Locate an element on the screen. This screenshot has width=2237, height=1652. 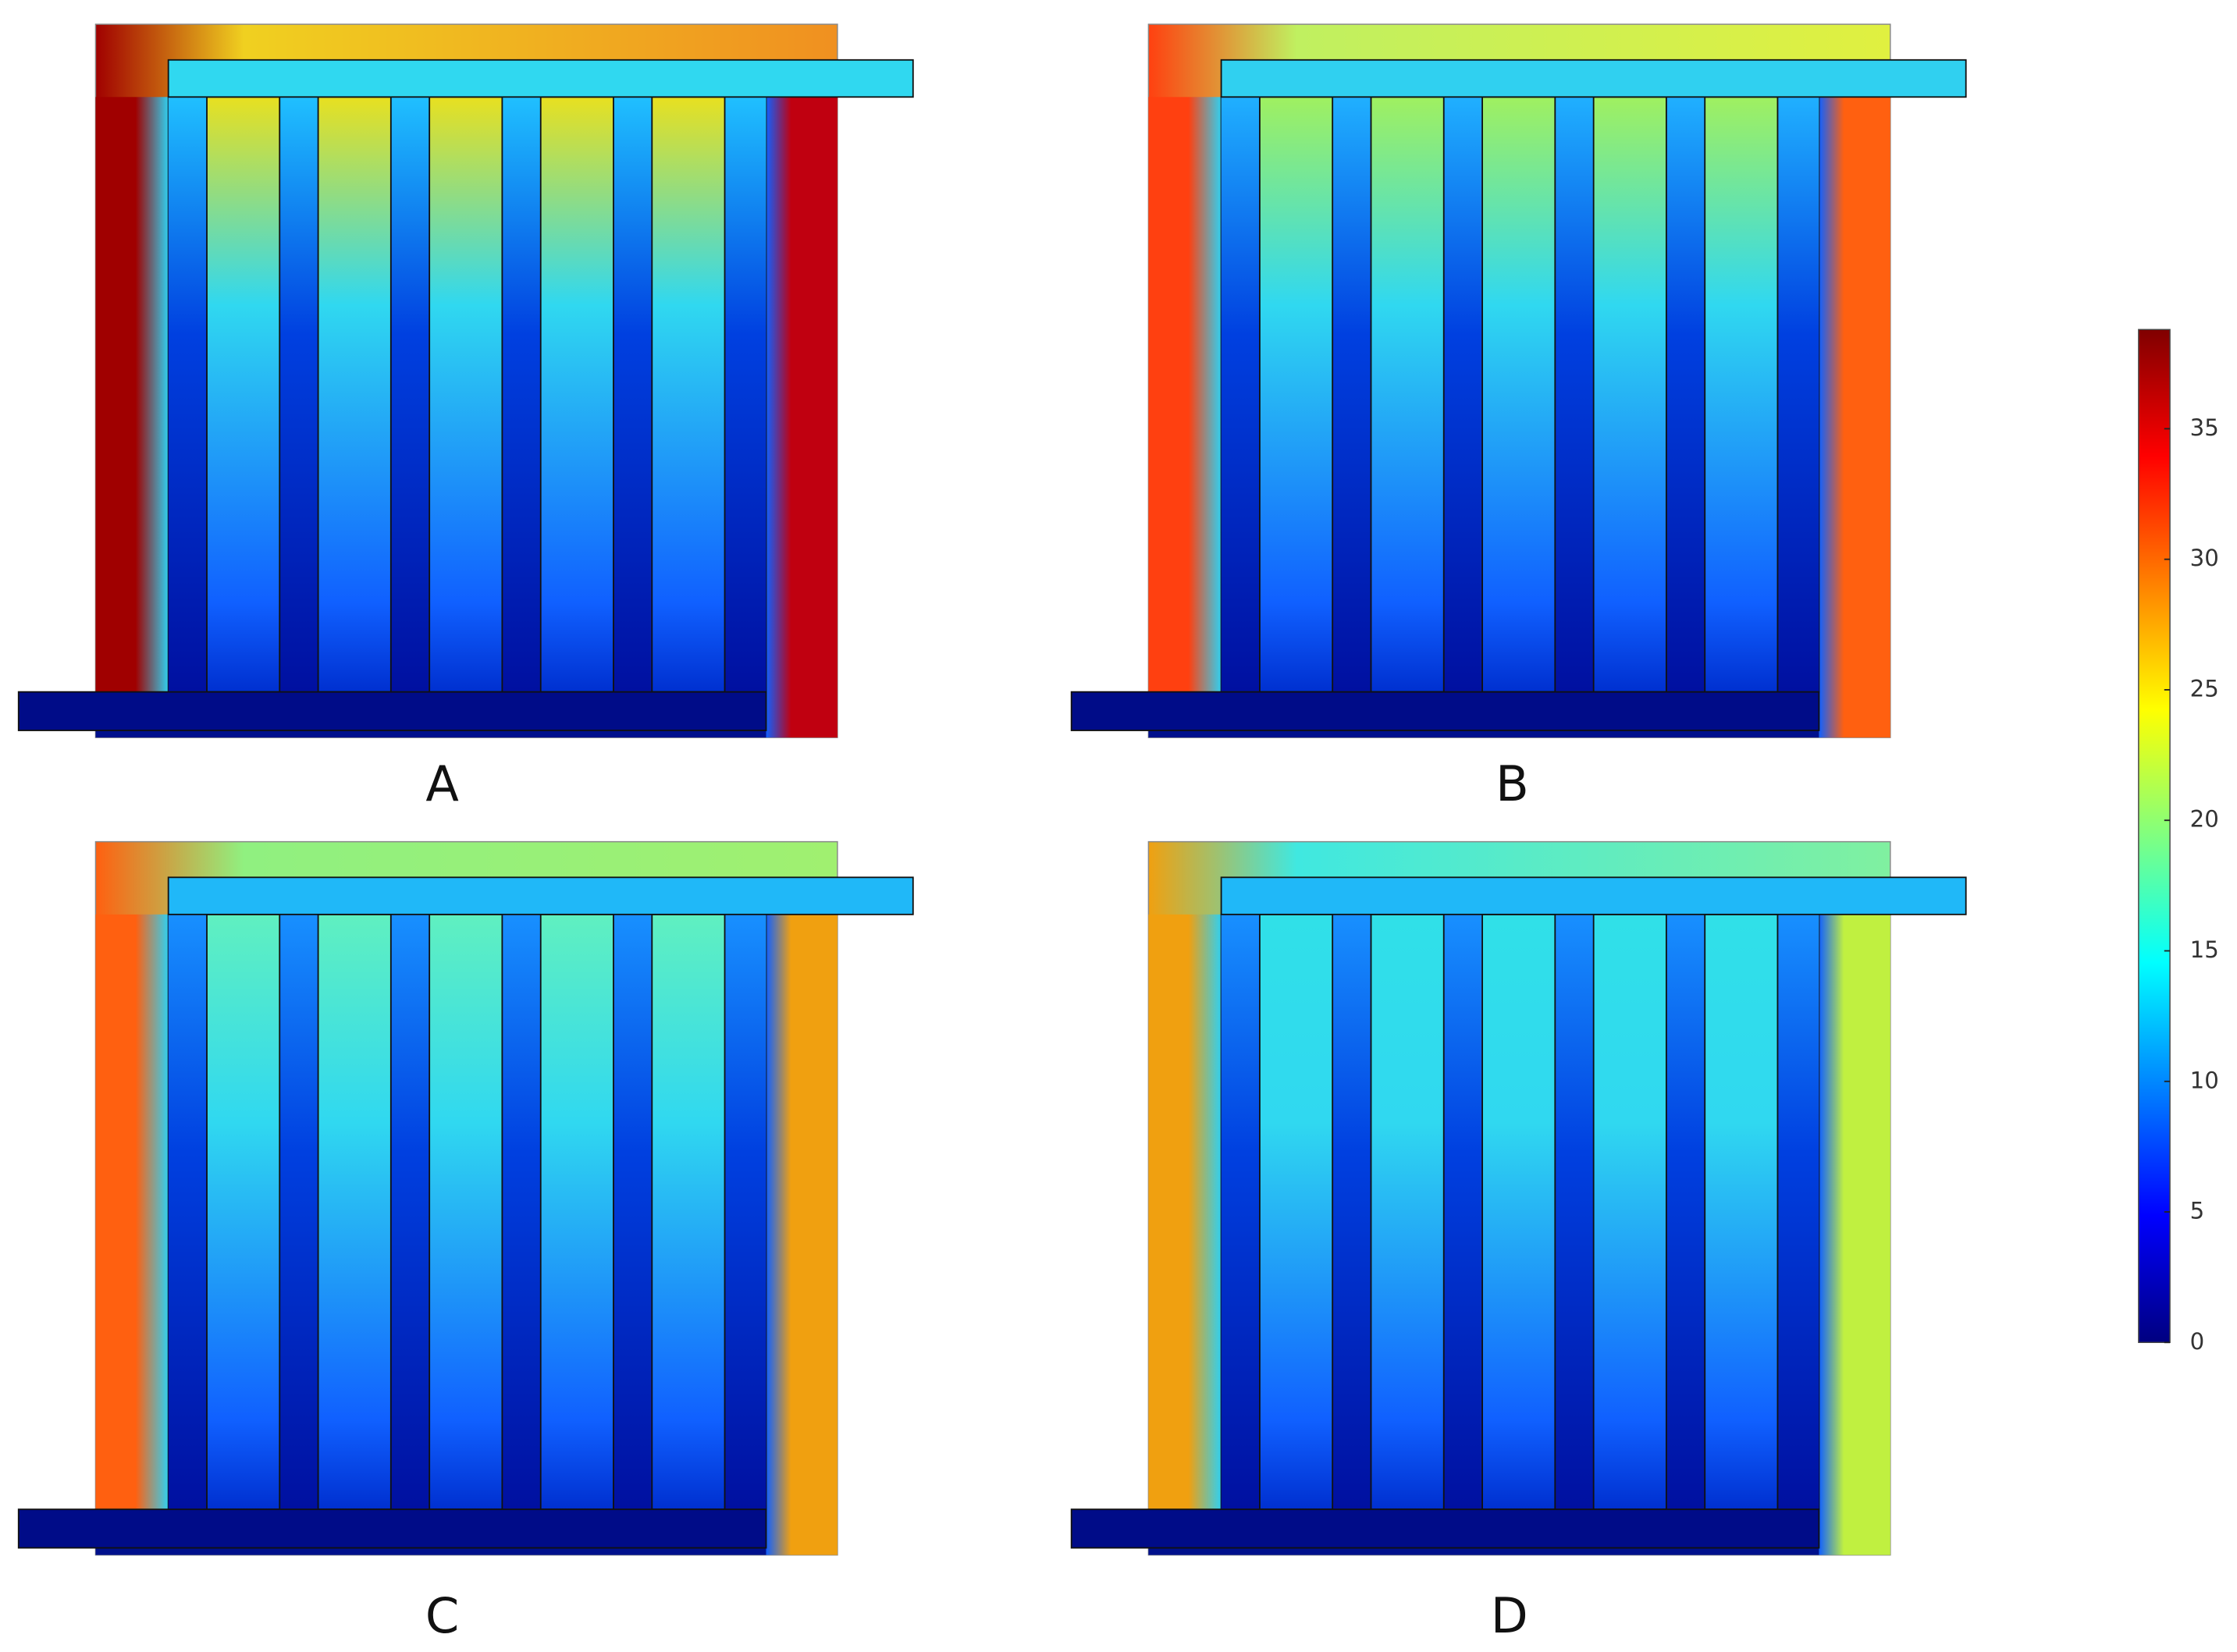
colorbar-tick-label: 5 is located at coordinates (2197, 1211).